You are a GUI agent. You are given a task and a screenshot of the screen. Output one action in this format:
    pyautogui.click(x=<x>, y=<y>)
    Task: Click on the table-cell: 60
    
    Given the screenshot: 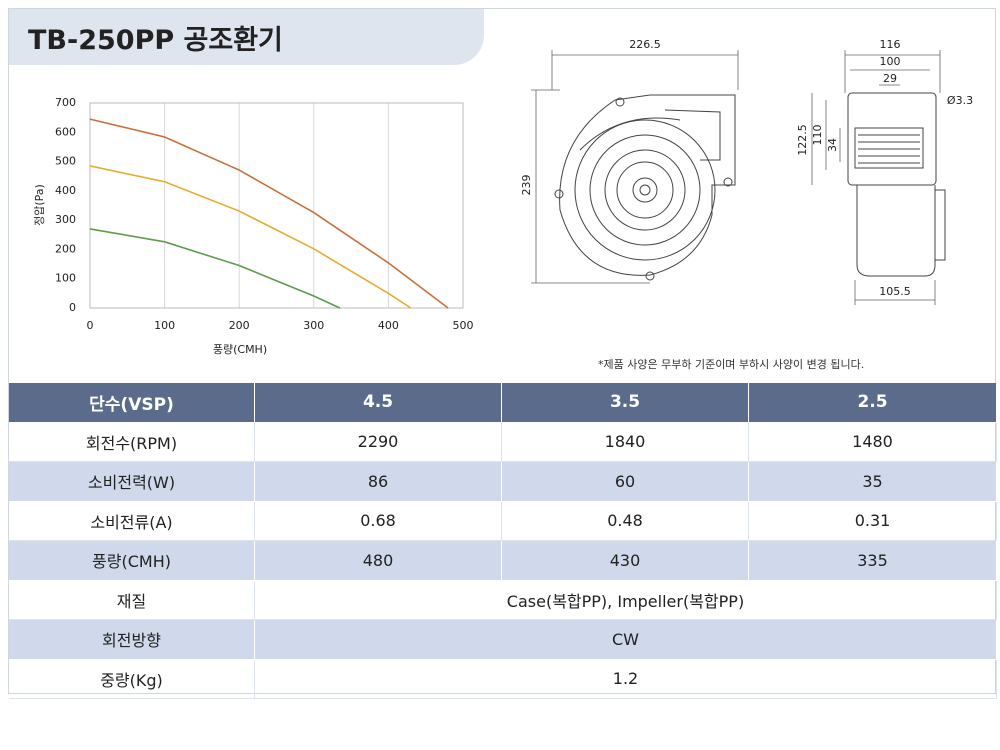 What is the action you would take?
    pyautogui.click(x=625, y=481)
    